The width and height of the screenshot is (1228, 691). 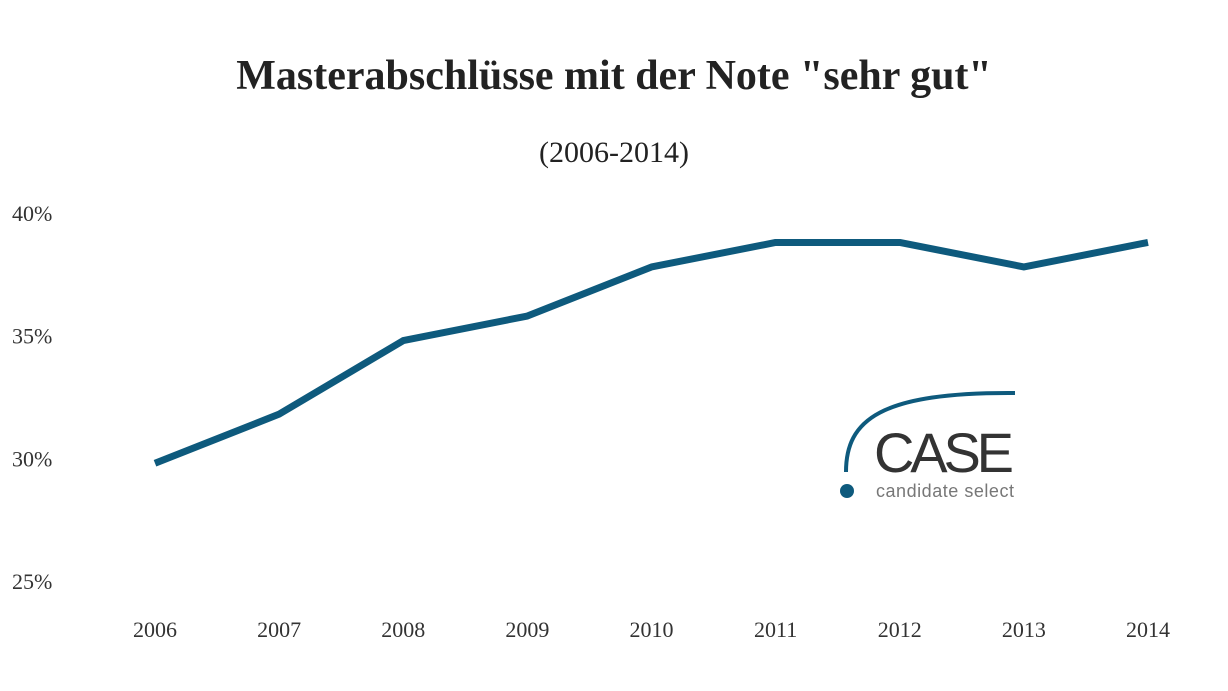 What do you see at coordinates (775, 629) in the screenshot?
I see `x-tick-label: 2011` at bounding box center [775, 629].